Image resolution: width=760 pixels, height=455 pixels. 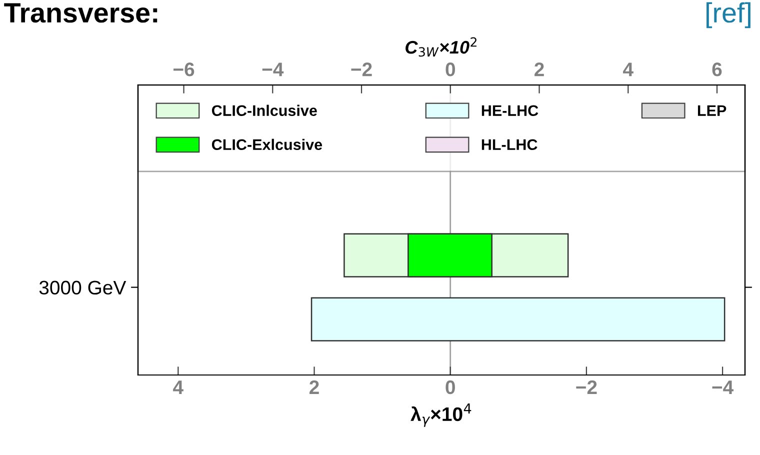 What do you see at coordinates (267, 144) in the screenshot?
I see `legend-label: CLIC-Exlcusive` at bounding box center [267, 144].